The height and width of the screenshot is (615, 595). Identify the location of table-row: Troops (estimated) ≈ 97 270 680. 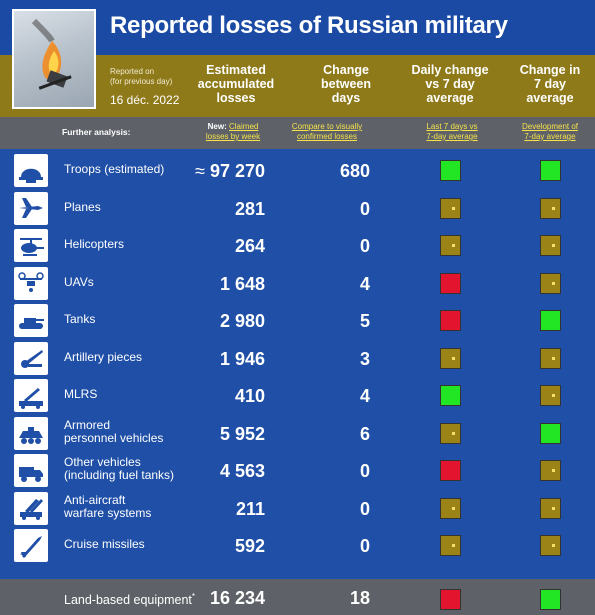
(297, 170).